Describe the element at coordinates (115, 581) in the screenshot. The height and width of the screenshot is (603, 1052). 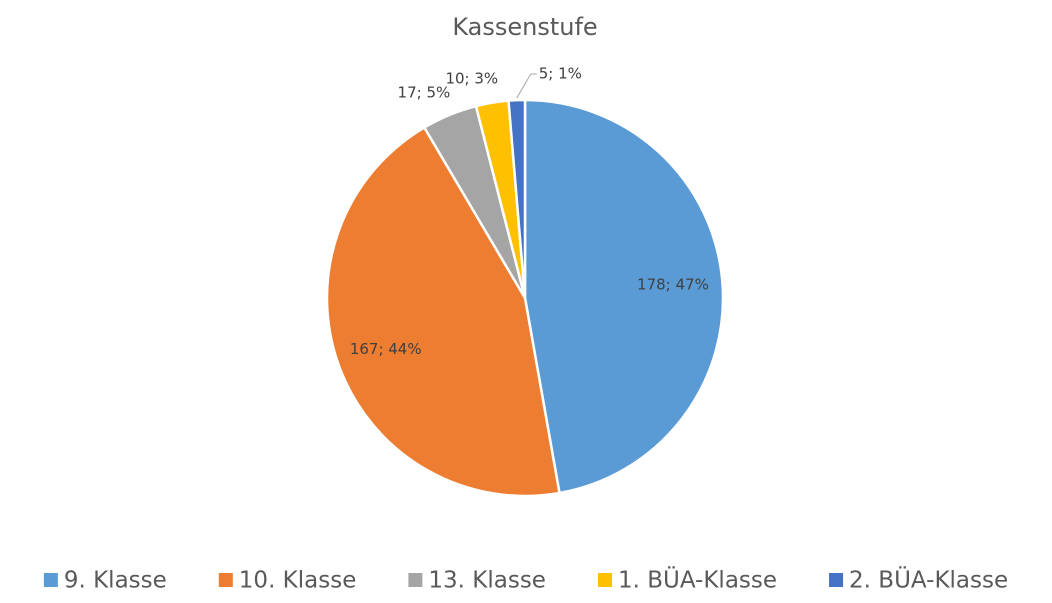
I see `legend-label: 9. Klasse` at that location.